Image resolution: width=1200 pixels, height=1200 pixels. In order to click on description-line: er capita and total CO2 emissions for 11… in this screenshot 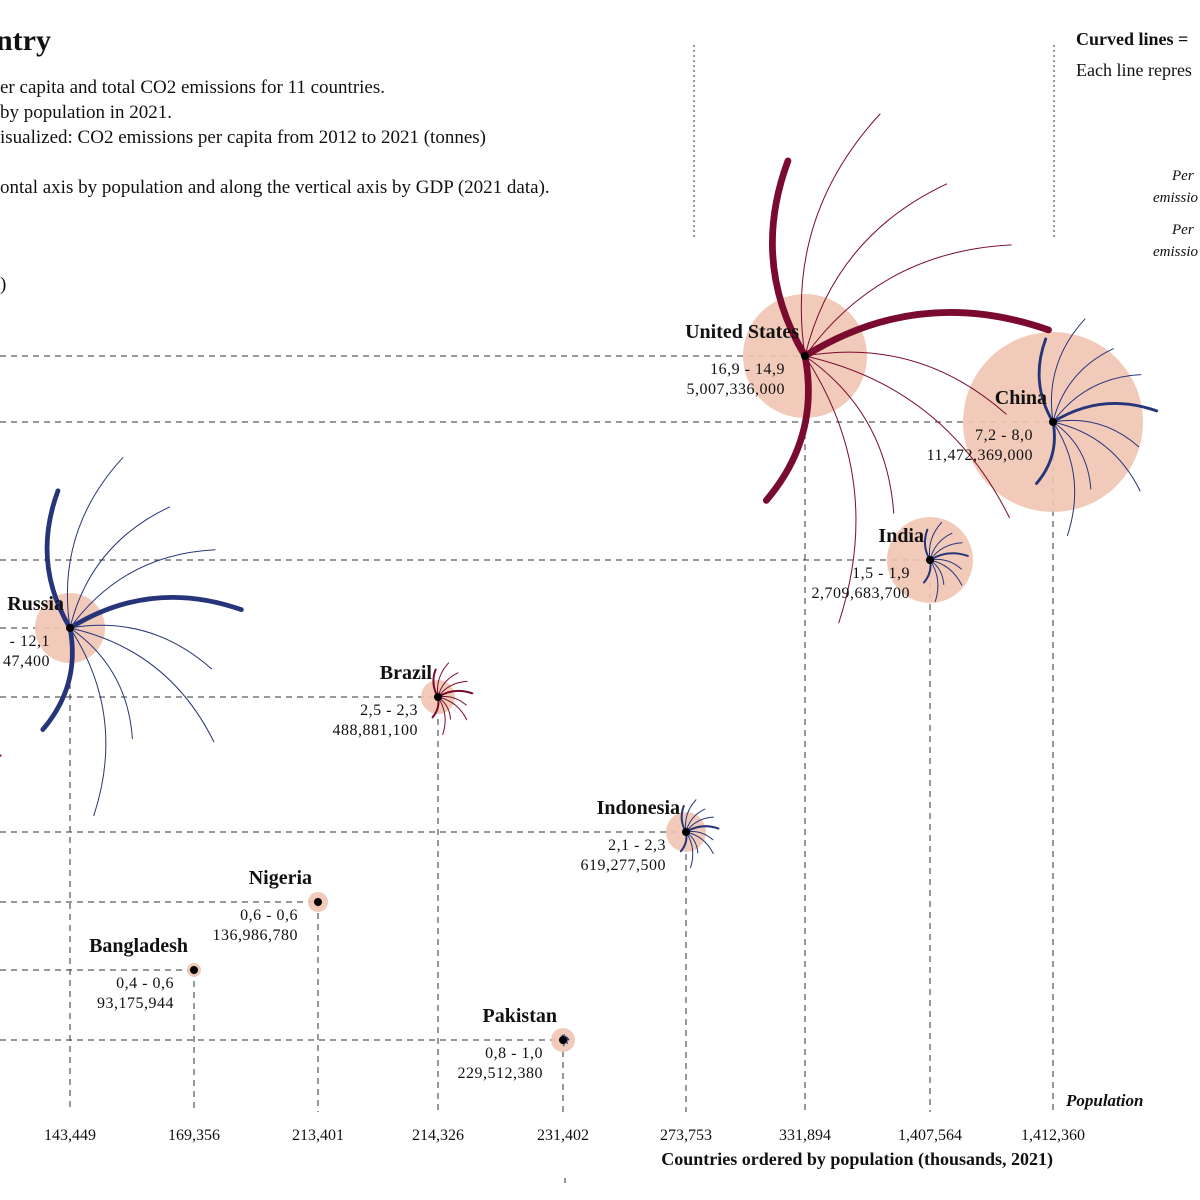, I will do `click(193, 87)`.